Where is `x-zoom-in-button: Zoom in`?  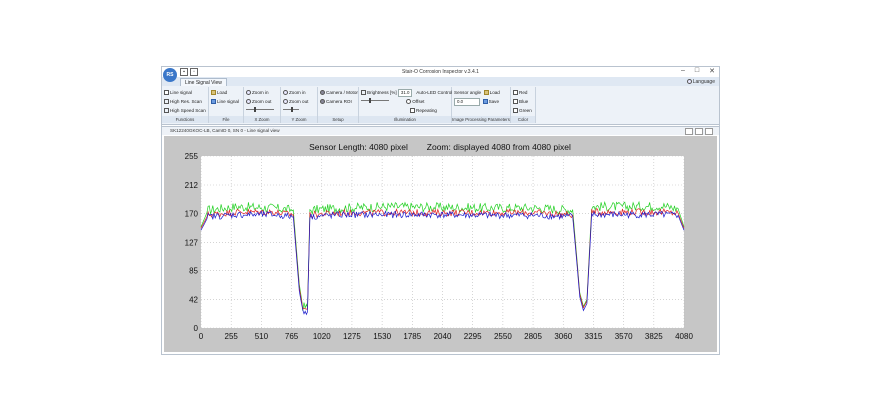 x-zoom-in-button: Zoom in is located at coordinates (260, 92).